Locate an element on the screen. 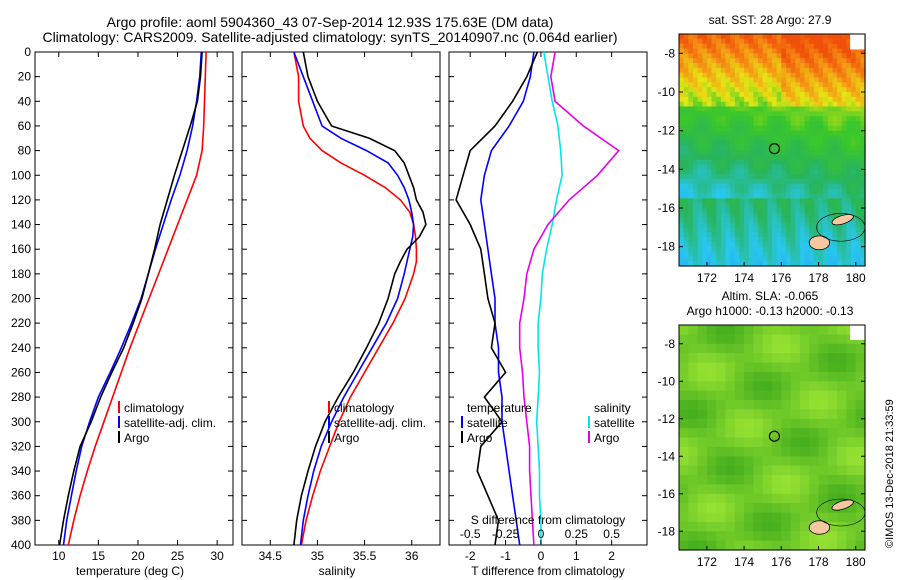 This screenshot has width=900, height=580. legend-climatology-label: climatology is located at coordinates (154, 408).